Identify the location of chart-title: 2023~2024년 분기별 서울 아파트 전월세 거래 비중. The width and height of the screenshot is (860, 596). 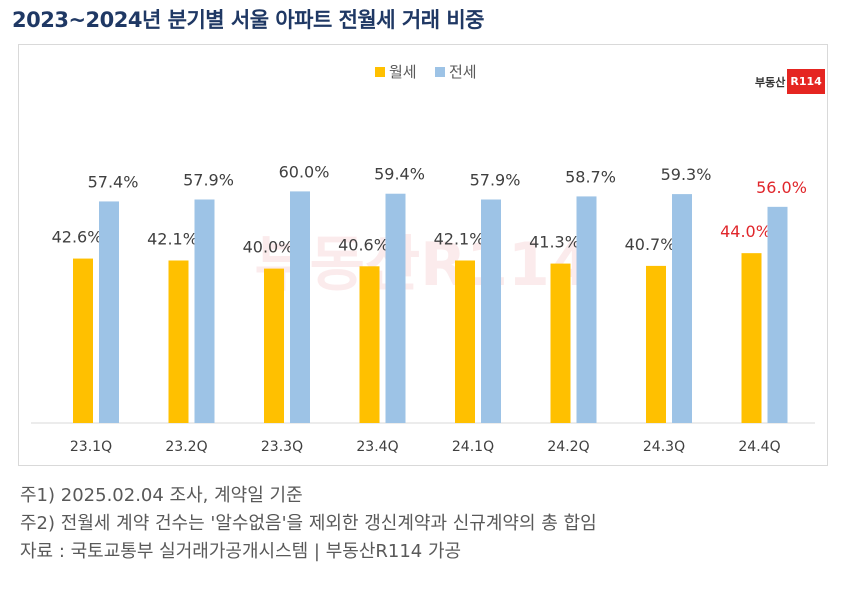
(248, 20).